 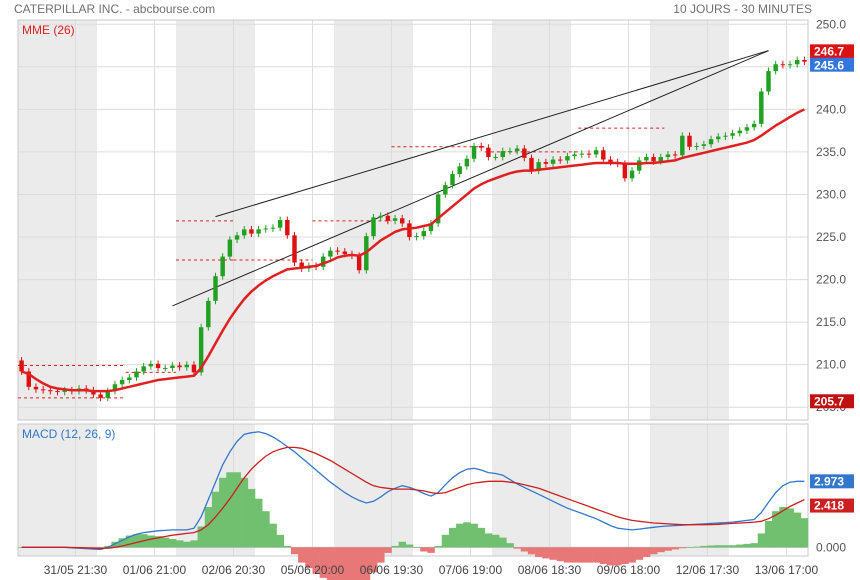 What do you see at coordinates (392, 570) in the screenshot?
I see `date-tick-label: 06/06 19:30` at bounding box center [392, 570].